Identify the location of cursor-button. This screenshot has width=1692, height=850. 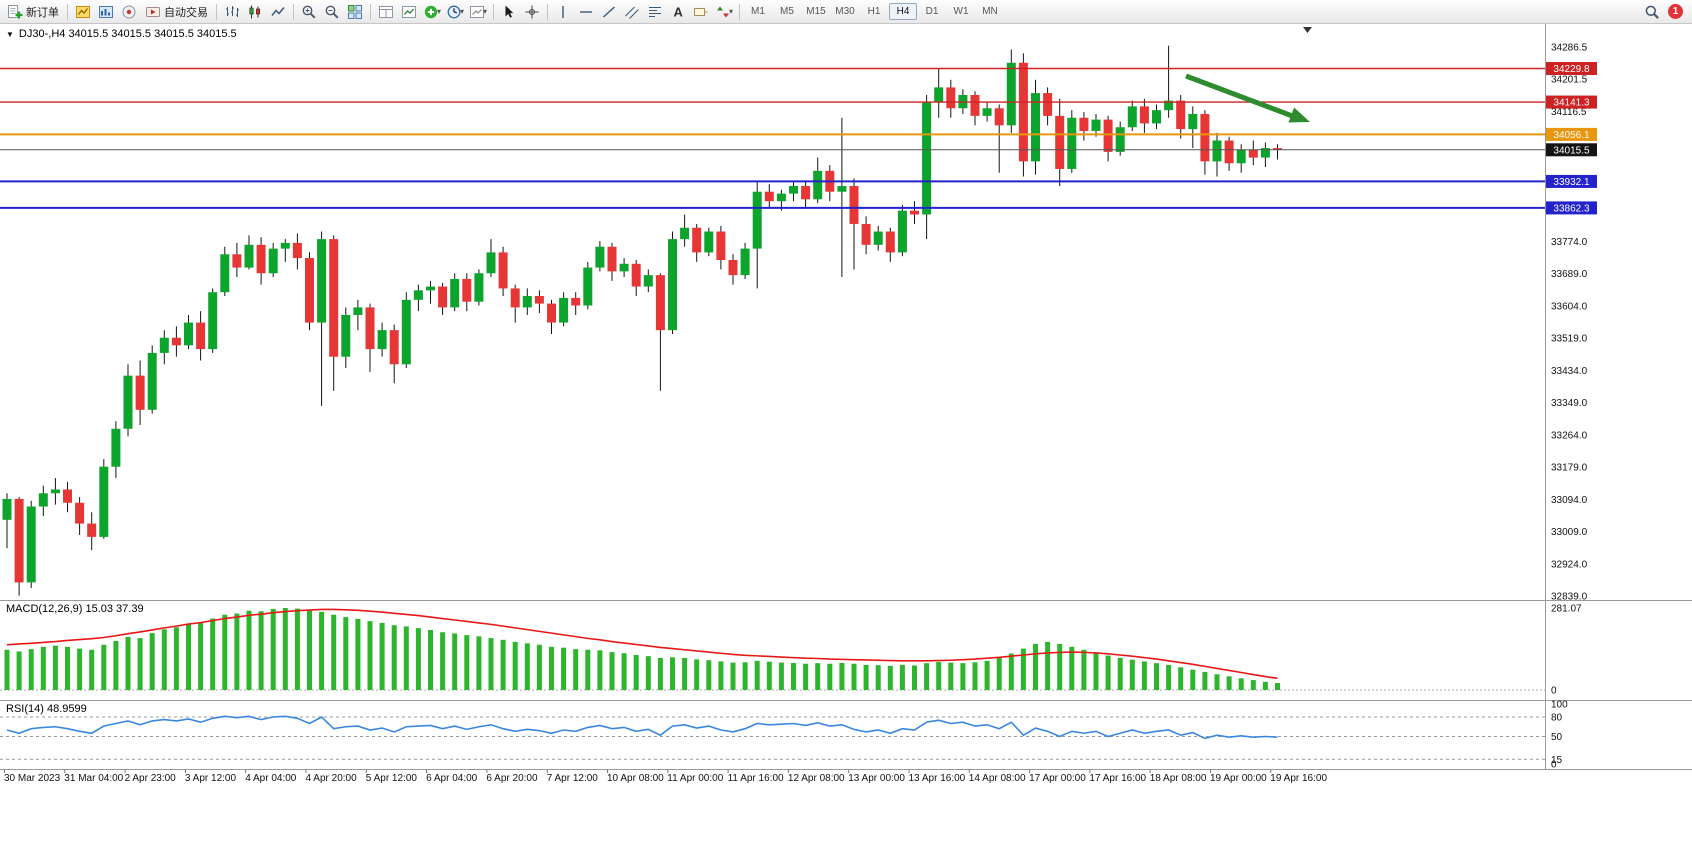
(509, 12).